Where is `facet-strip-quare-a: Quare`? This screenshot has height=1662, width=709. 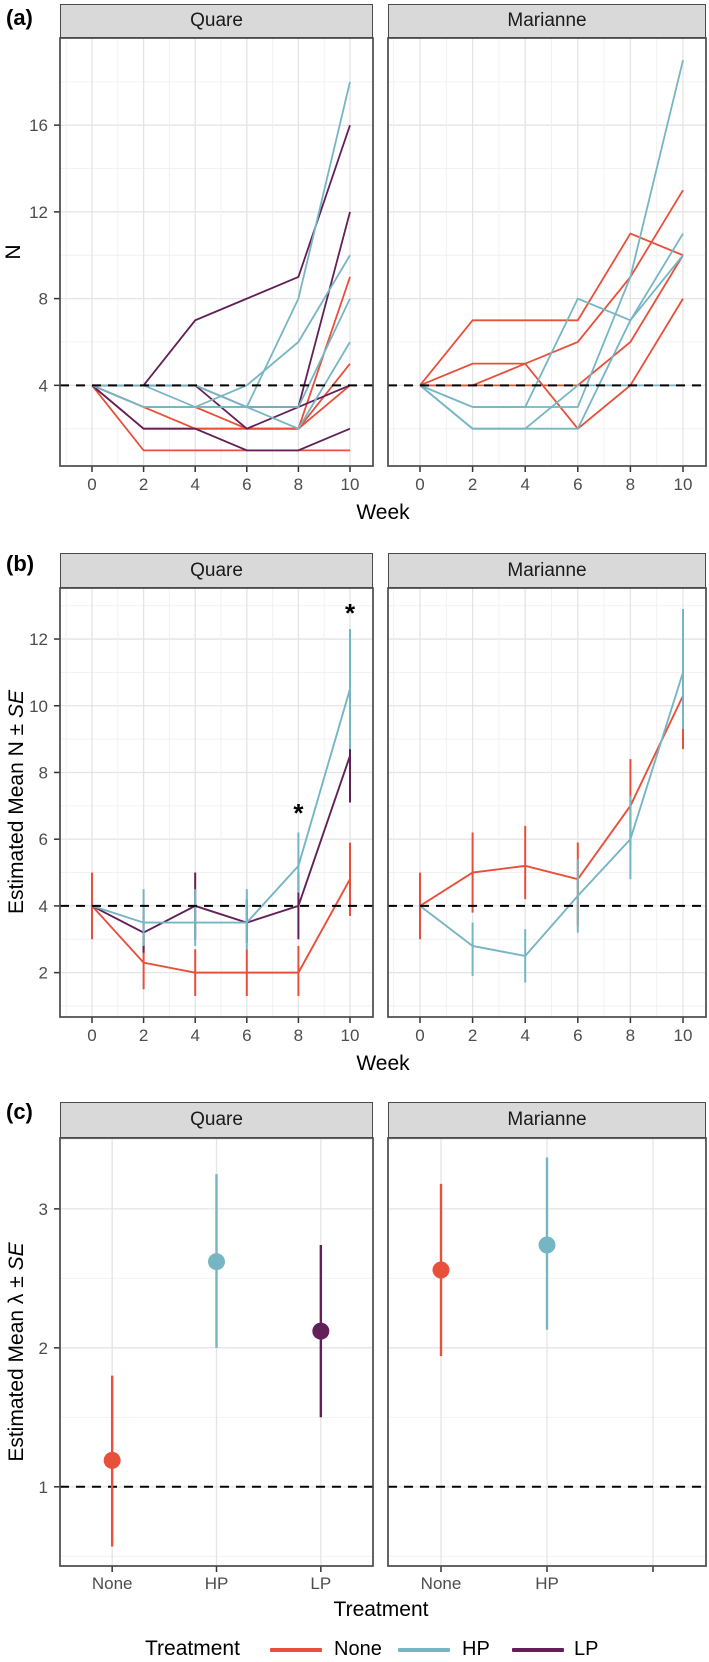
facet-strip-quare-a: Quare is located at coordinates (216, 21).